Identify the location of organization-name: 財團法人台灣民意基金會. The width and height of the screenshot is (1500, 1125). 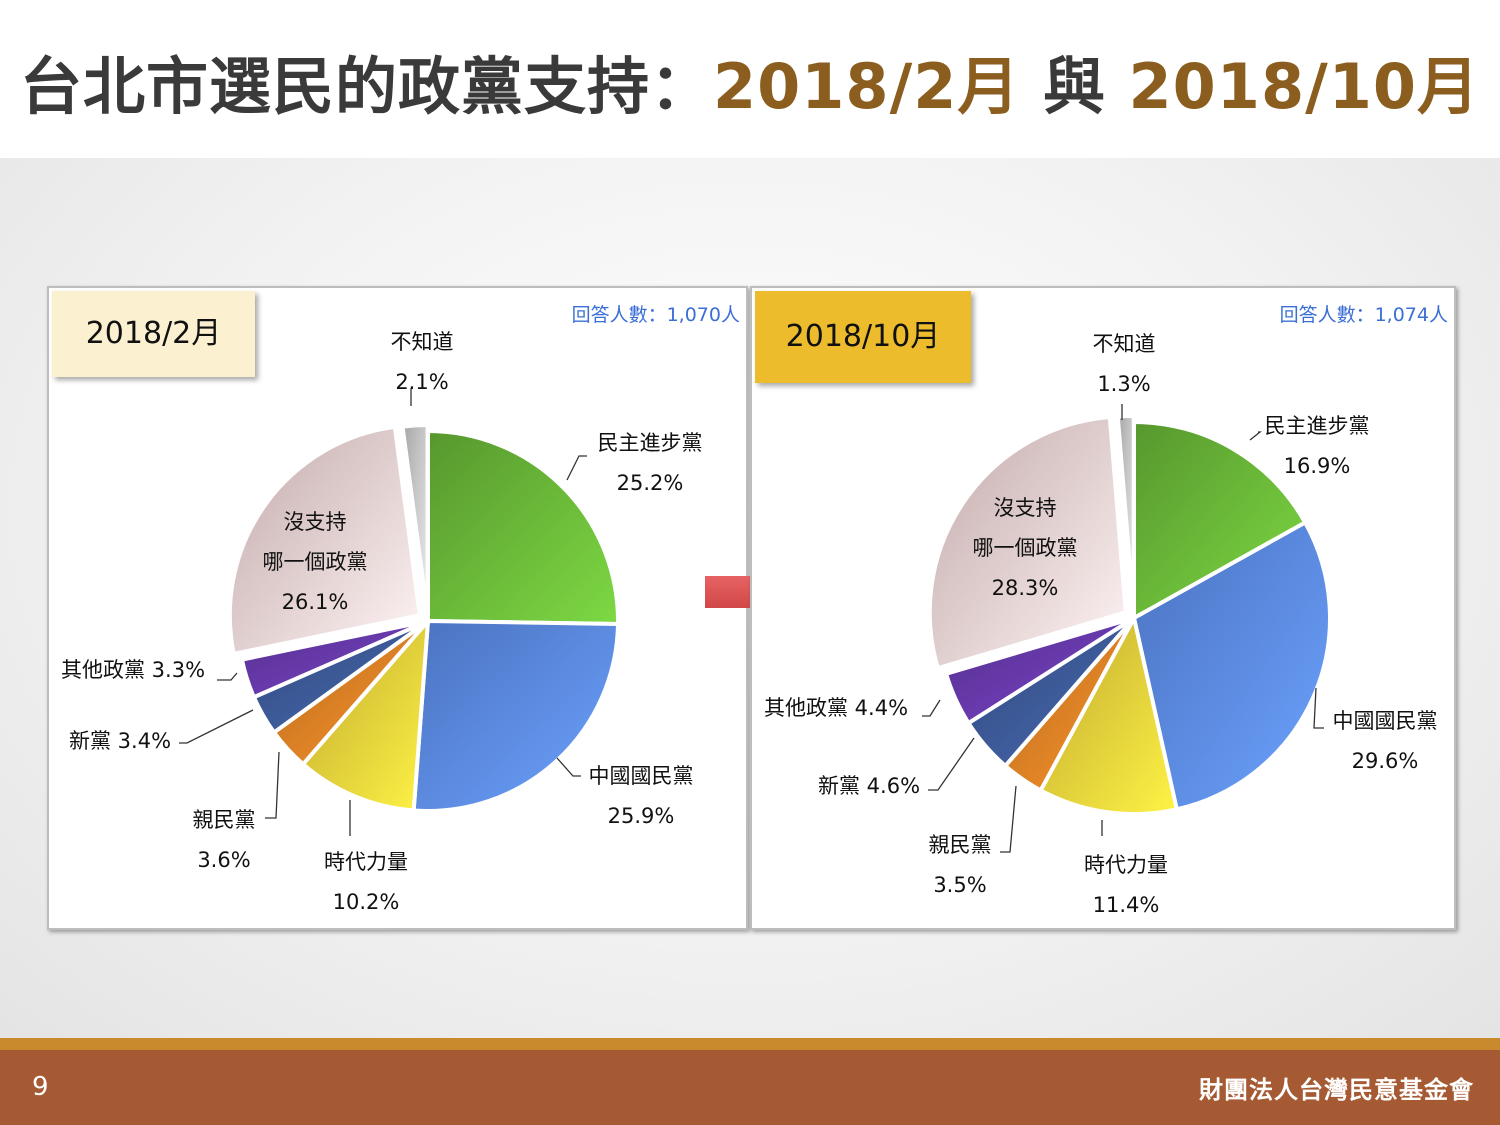
(1336, 1090).